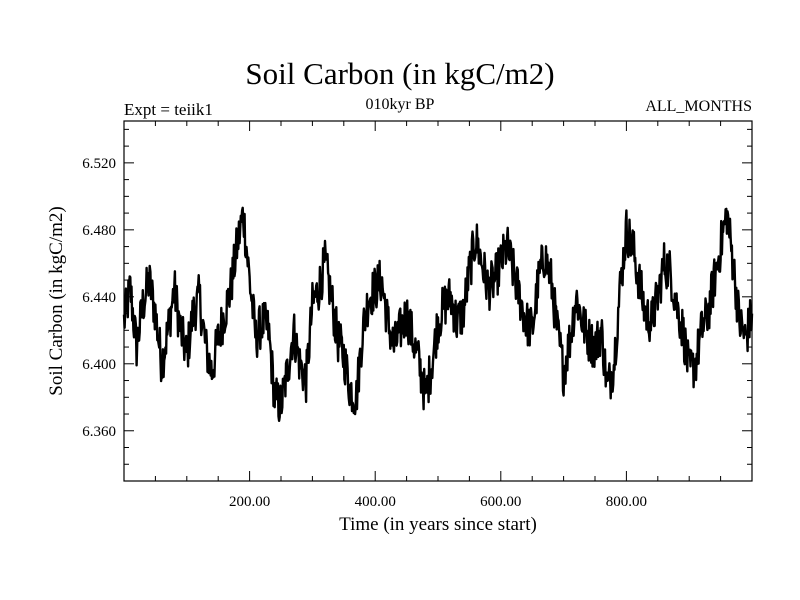  What do you see at coordinates (438, 502) in the screenshot?
I see `x-tick-labels: 200.00 400.00 600.00 800.00` at bounding box center [438, 502].